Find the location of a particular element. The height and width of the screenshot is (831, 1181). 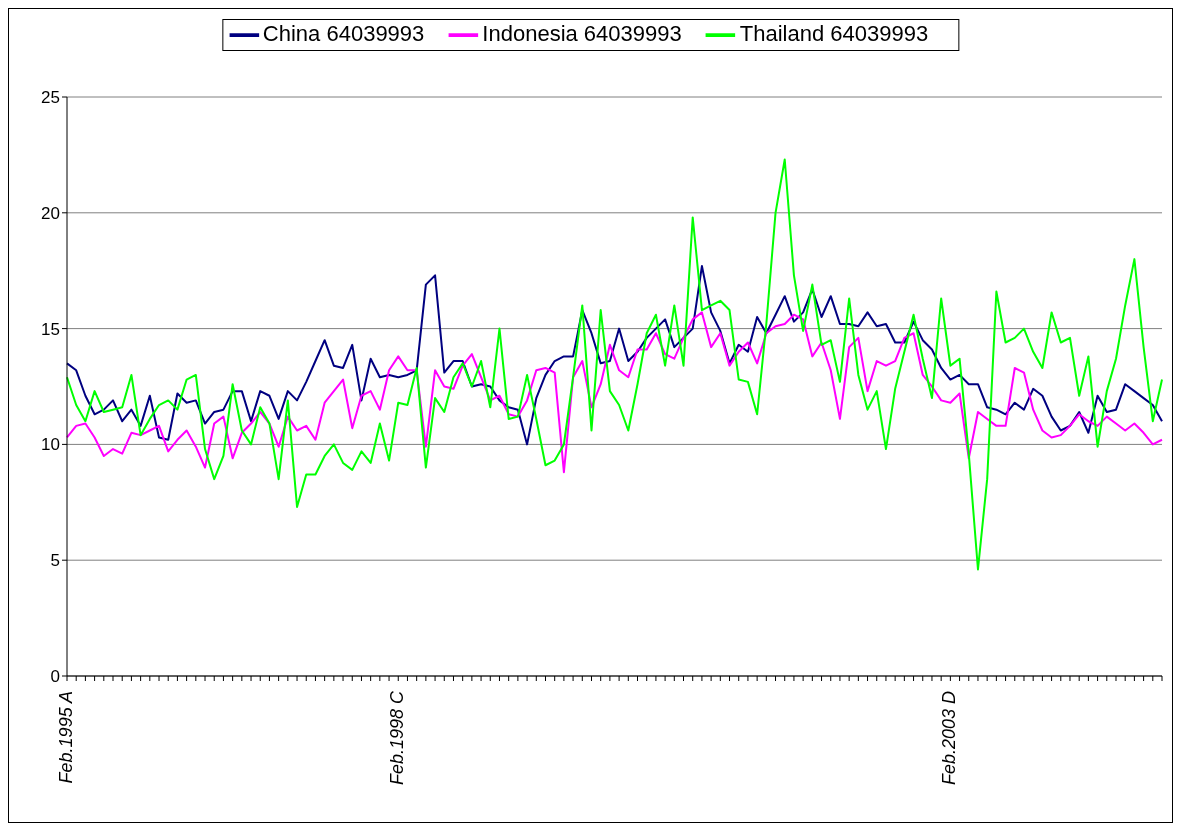

y-tick-label: 5 is located at coordinates (55, 561).